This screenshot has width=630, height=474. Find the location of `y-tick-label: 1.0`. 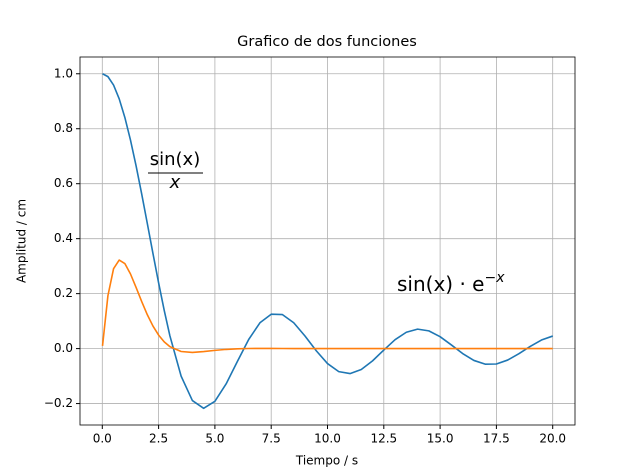

y-tick-label: 1.0 is located at coordinates (63, 73).